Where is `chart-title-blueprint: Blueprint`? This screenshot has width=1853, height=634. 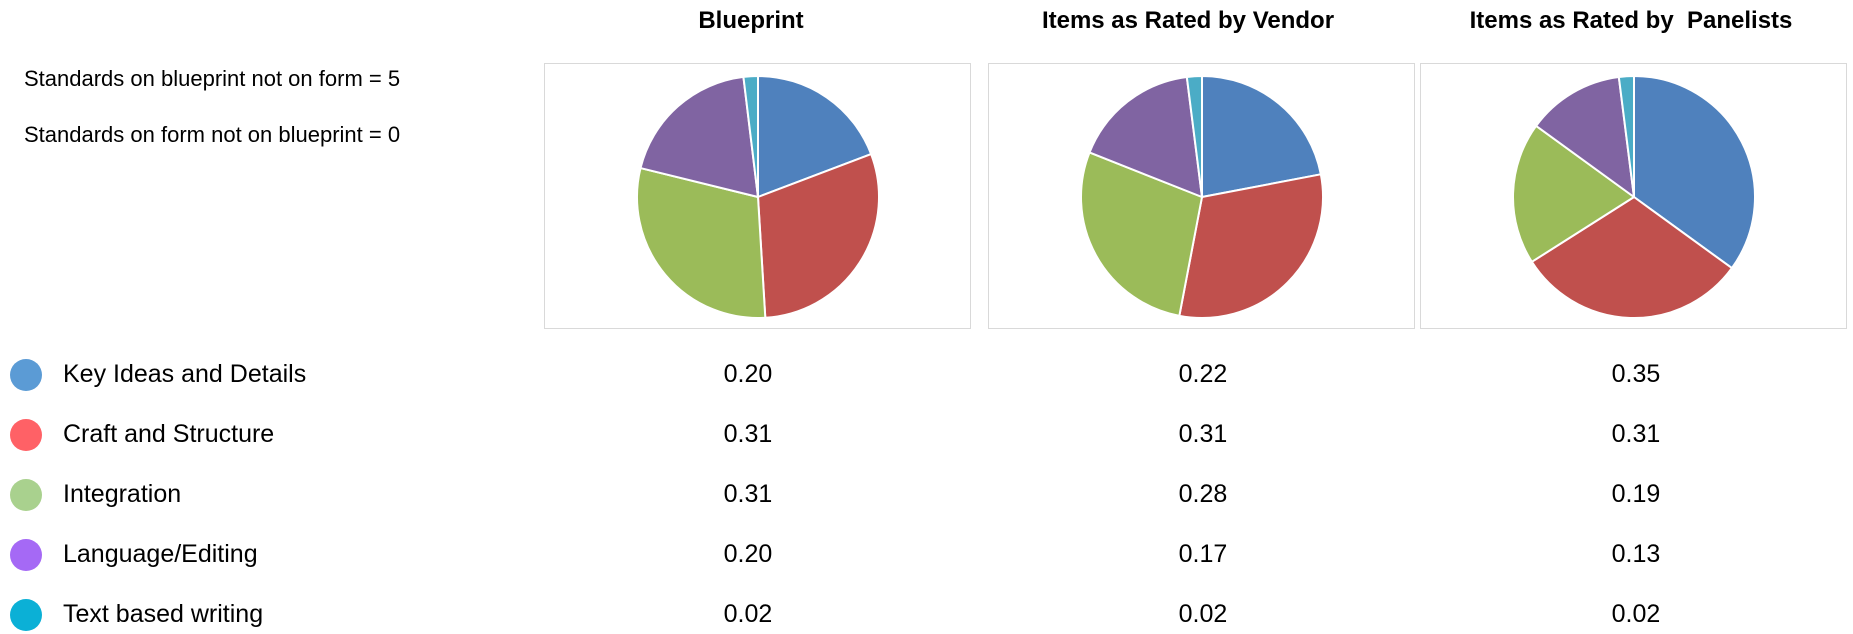 chart-title-blueprint: Blueprint is located at coordinates (751, 20).